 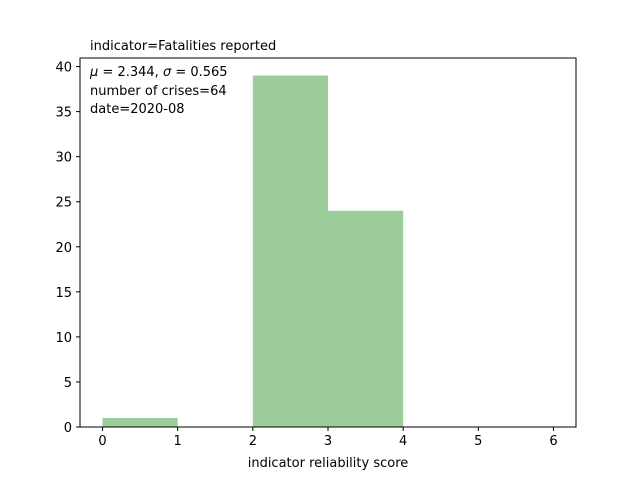 What do you see at coordinates (63, 113) in the screenshot?
I see `y-tick-label: 35` at bounding box center [63, 113].